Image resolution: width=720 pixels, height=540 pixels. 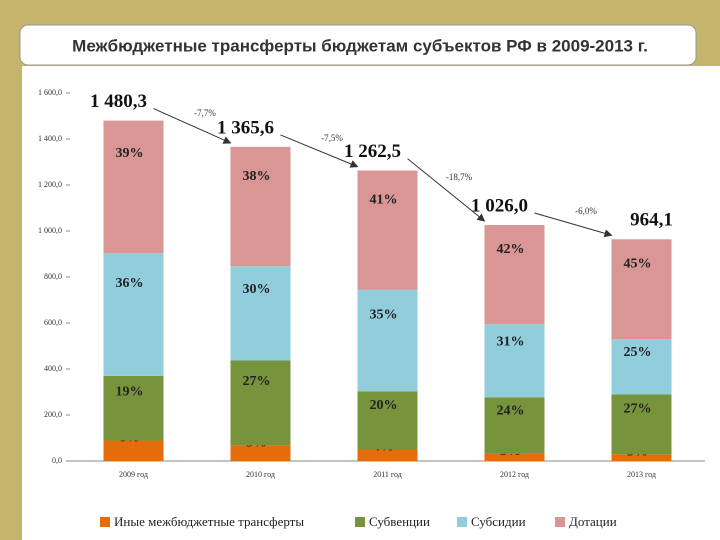 I want to click on y-tick-label: 600,0, so click(x=53, y=322).